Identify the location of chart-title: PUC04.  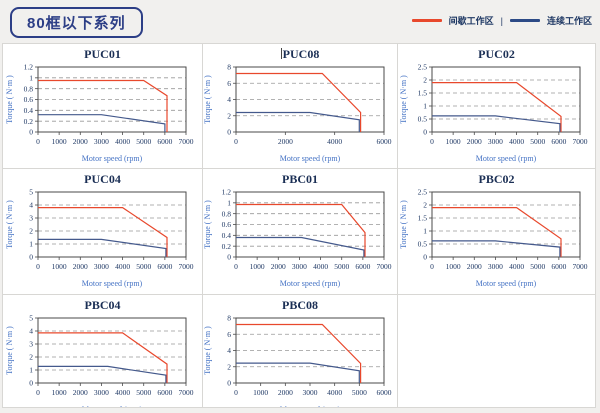
(102, 178).